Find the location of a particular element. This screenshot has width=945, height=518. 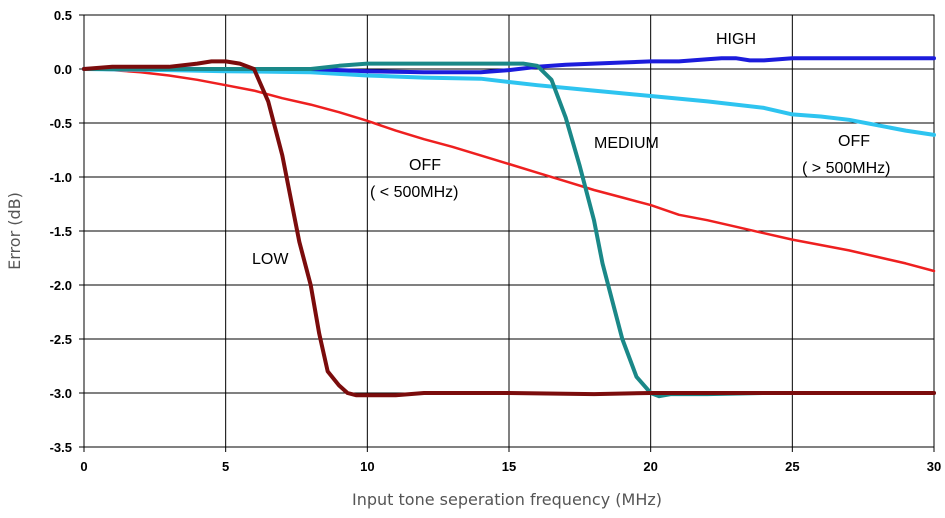

x-tick-label: 25 is located at coordinates (792, 466).